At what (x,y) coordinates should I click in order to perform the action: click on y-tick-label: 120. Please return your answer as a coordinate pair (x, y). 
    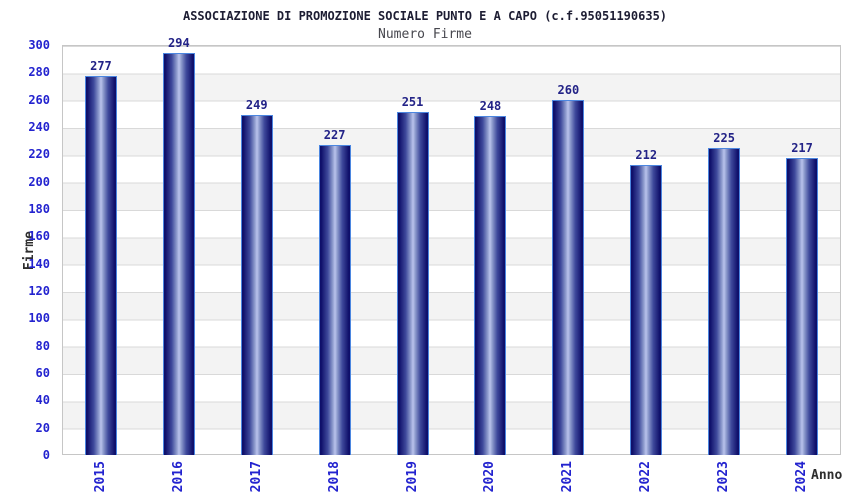
    Looking at the image, I should click on (39, 291).